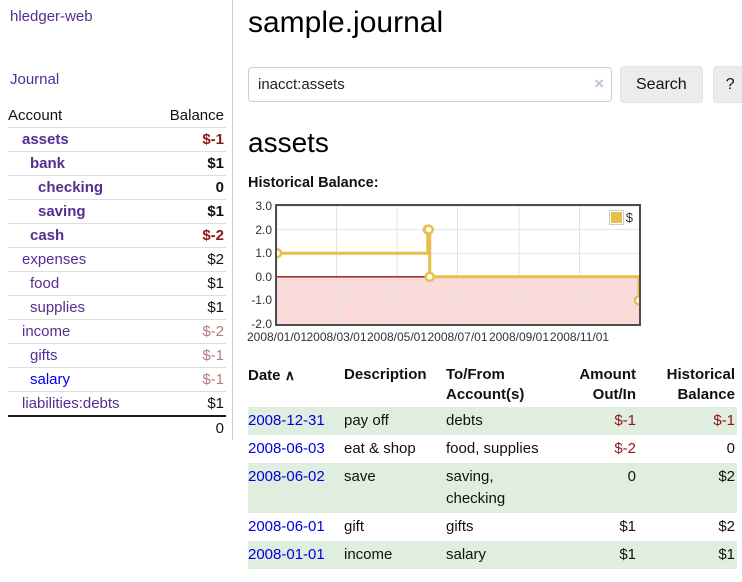 The image size is (742, 582). What do you see at coordinates (219, 428) in the screenshot?
I see `accounts-total-value: 0` at bounding box center [219, 428].